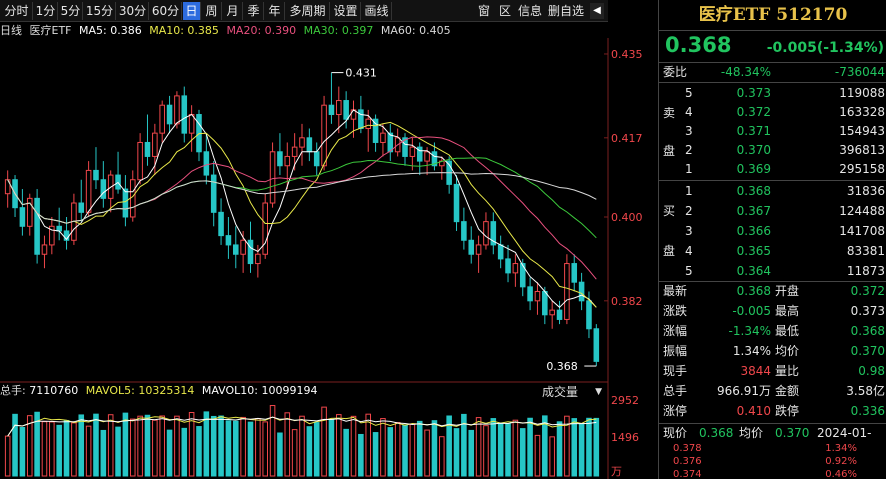 The height and width of the screenshot is (479, 886). Describe the element at coordinates (871, 371) in the screenshot. I see `stat-value: 0.98` at that location.